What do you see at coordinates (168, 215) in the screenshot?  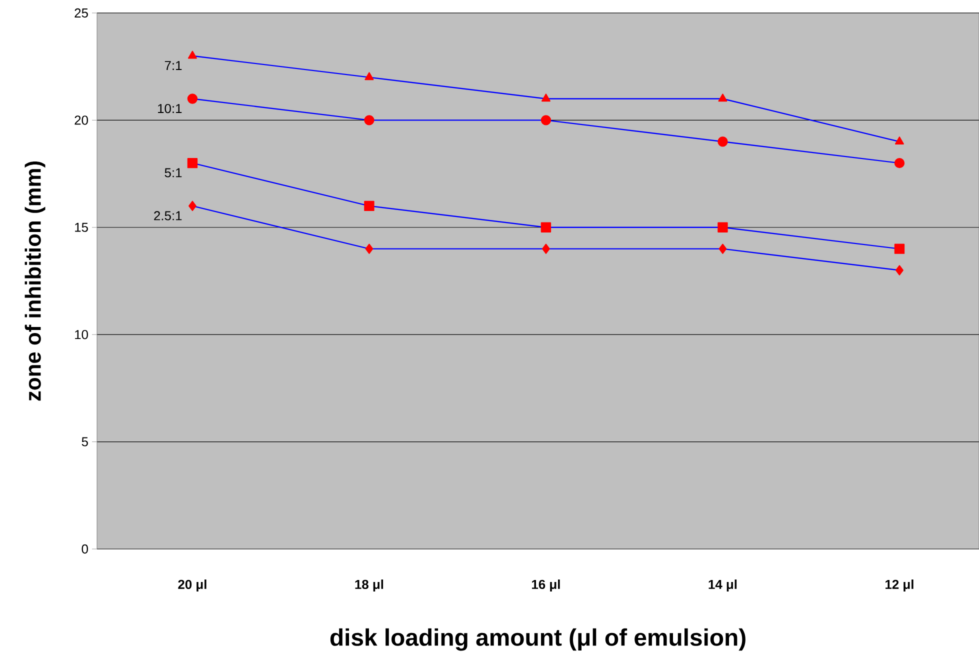 I see `series-label: 2.5:1` at bounding box center [168, 215].